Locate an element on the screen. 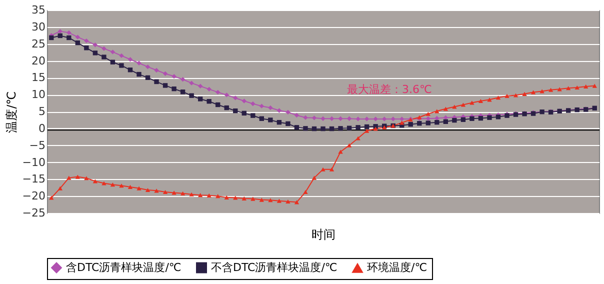  y-tick-label: 30 is located at coordinates (39, 27).